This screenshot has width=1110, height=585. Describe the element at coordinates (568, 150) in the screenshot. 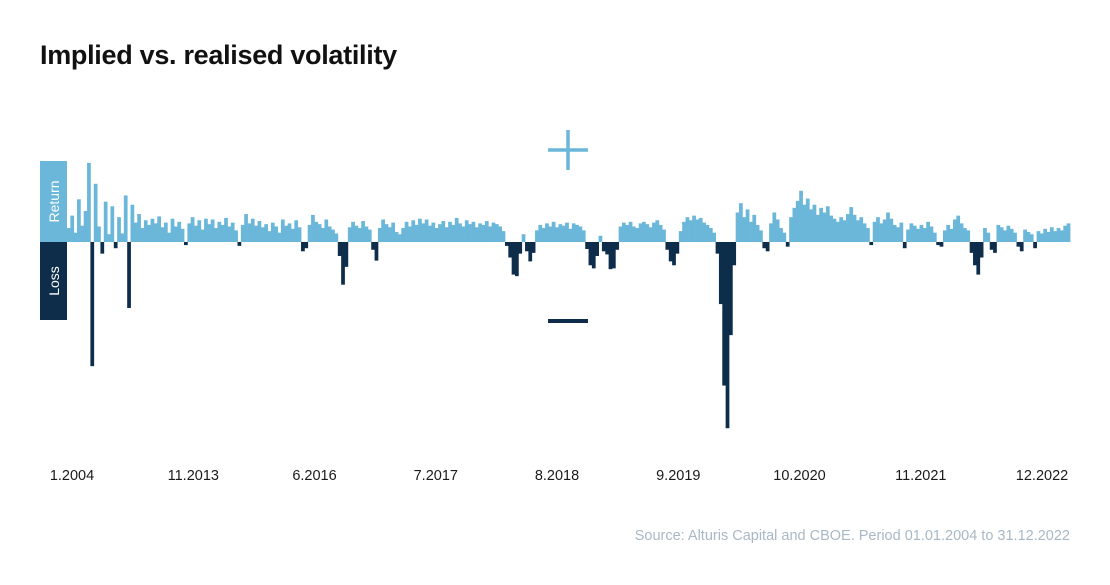

I see `plus-icon` at that location.